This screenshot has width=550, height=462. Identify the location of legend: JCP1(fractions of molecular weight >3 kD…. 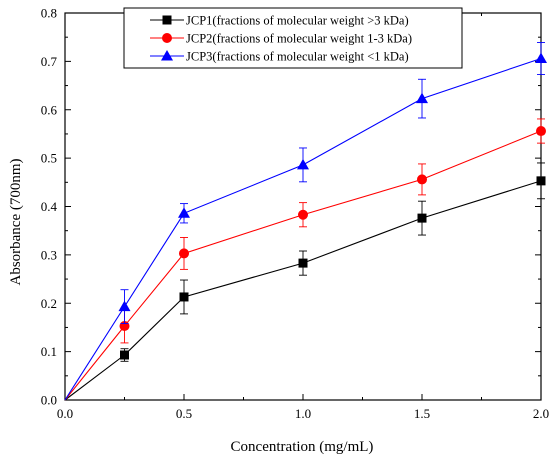
(293, 38).